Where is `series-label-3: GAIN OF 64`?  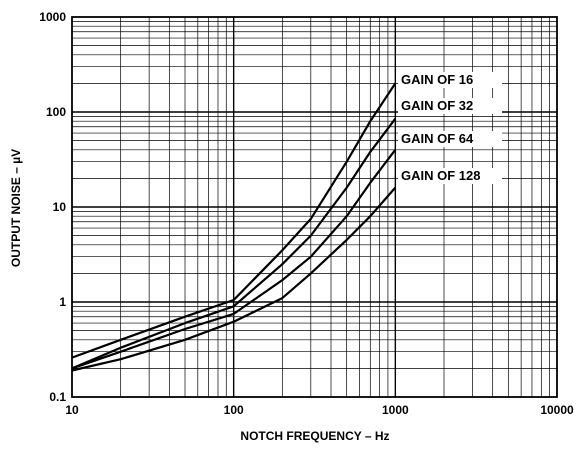
series-label-3: GAIN OF 64 is located at coordinates (437, 138).